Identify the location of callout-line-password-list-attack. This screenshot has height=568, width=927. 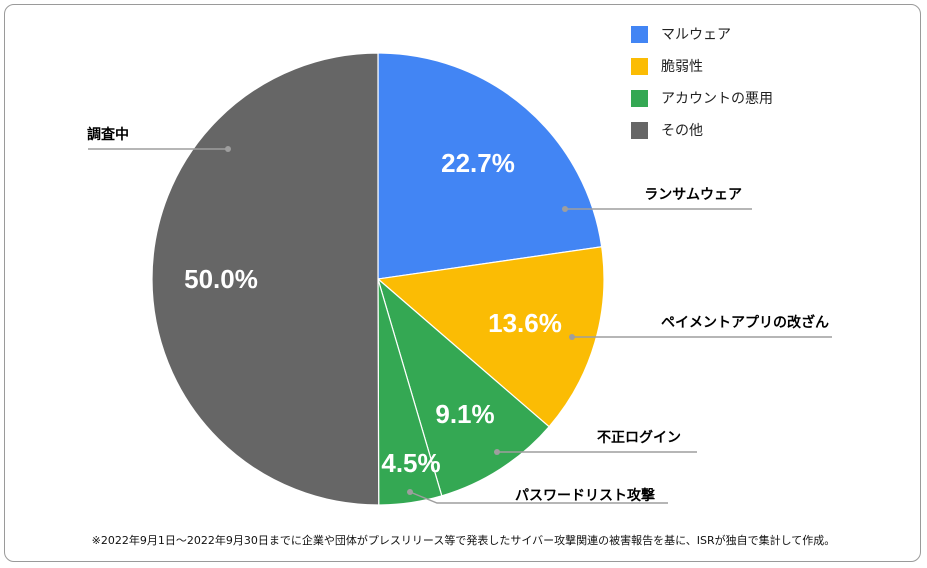
(538, 497).